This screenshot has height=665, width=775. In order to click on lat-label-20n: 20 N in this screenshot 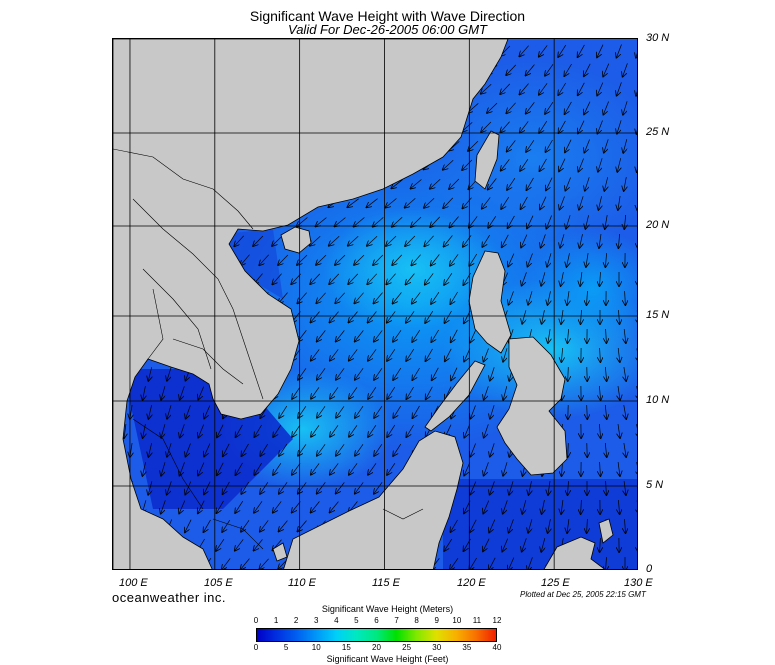, I will do `click(658, 225)`.